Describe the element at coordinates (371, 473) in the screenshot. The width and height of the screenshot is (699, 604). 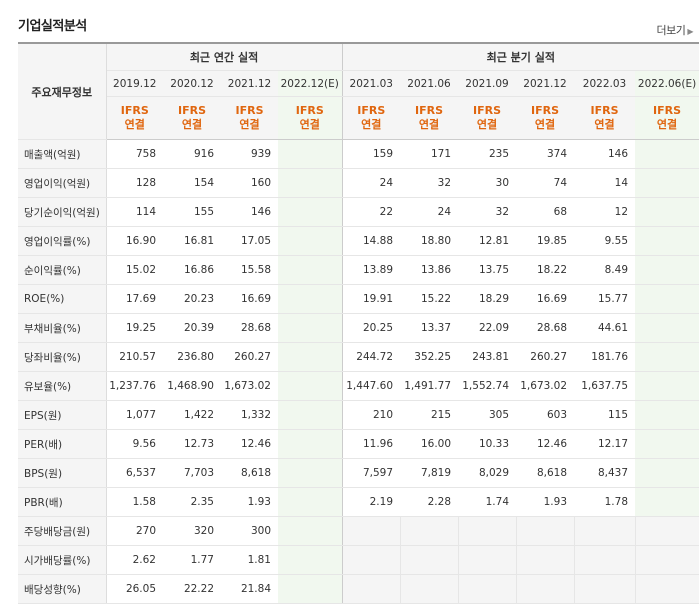
I see `table-cell: 7,597` at that location.